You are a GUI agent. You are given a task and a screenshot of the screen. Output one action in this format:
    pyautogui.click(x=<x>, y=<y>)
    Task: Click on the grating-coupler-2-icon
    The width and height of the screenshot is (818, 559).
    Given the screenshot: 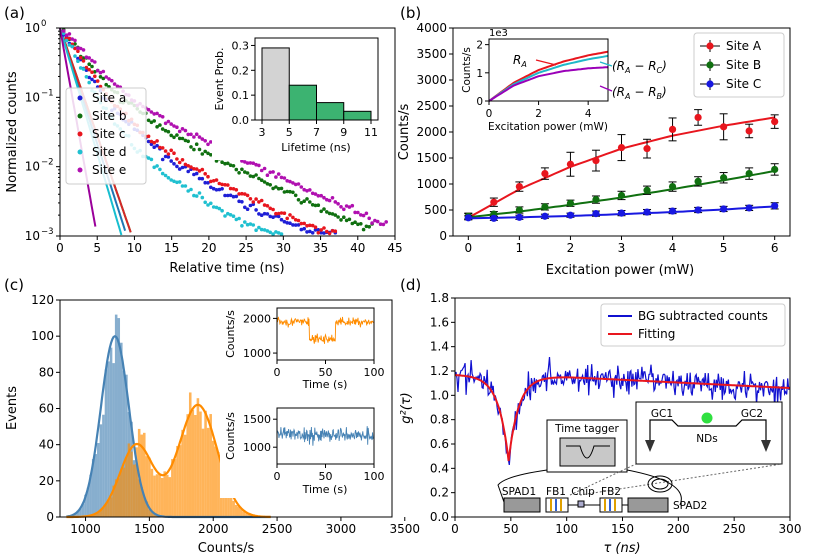 What is the action you would take?
    pyautogui.click(x=766, y=446)
    